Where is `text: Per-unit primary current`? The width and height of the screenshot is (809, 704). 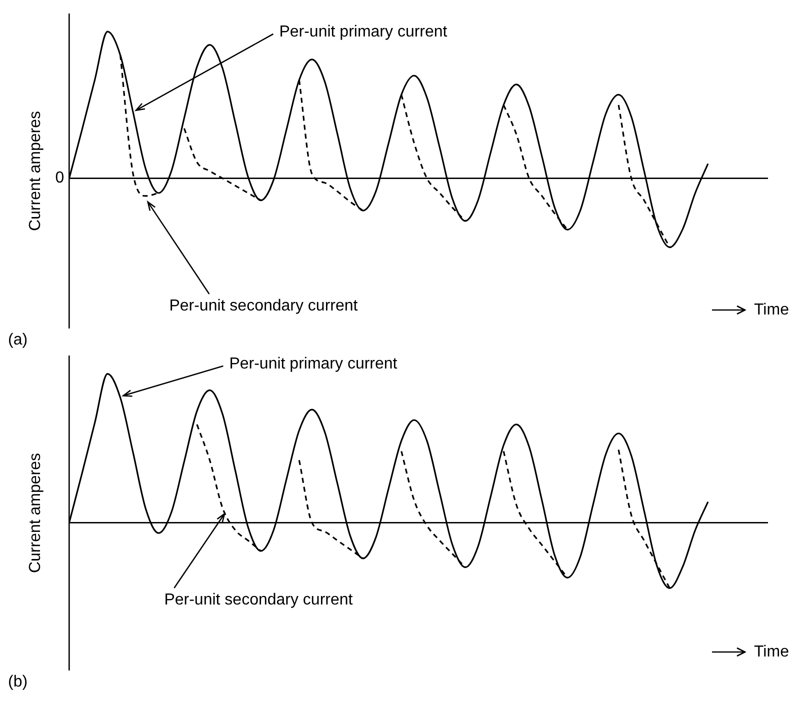
text: Per-unit primary current is located at coordinates (363, 31).